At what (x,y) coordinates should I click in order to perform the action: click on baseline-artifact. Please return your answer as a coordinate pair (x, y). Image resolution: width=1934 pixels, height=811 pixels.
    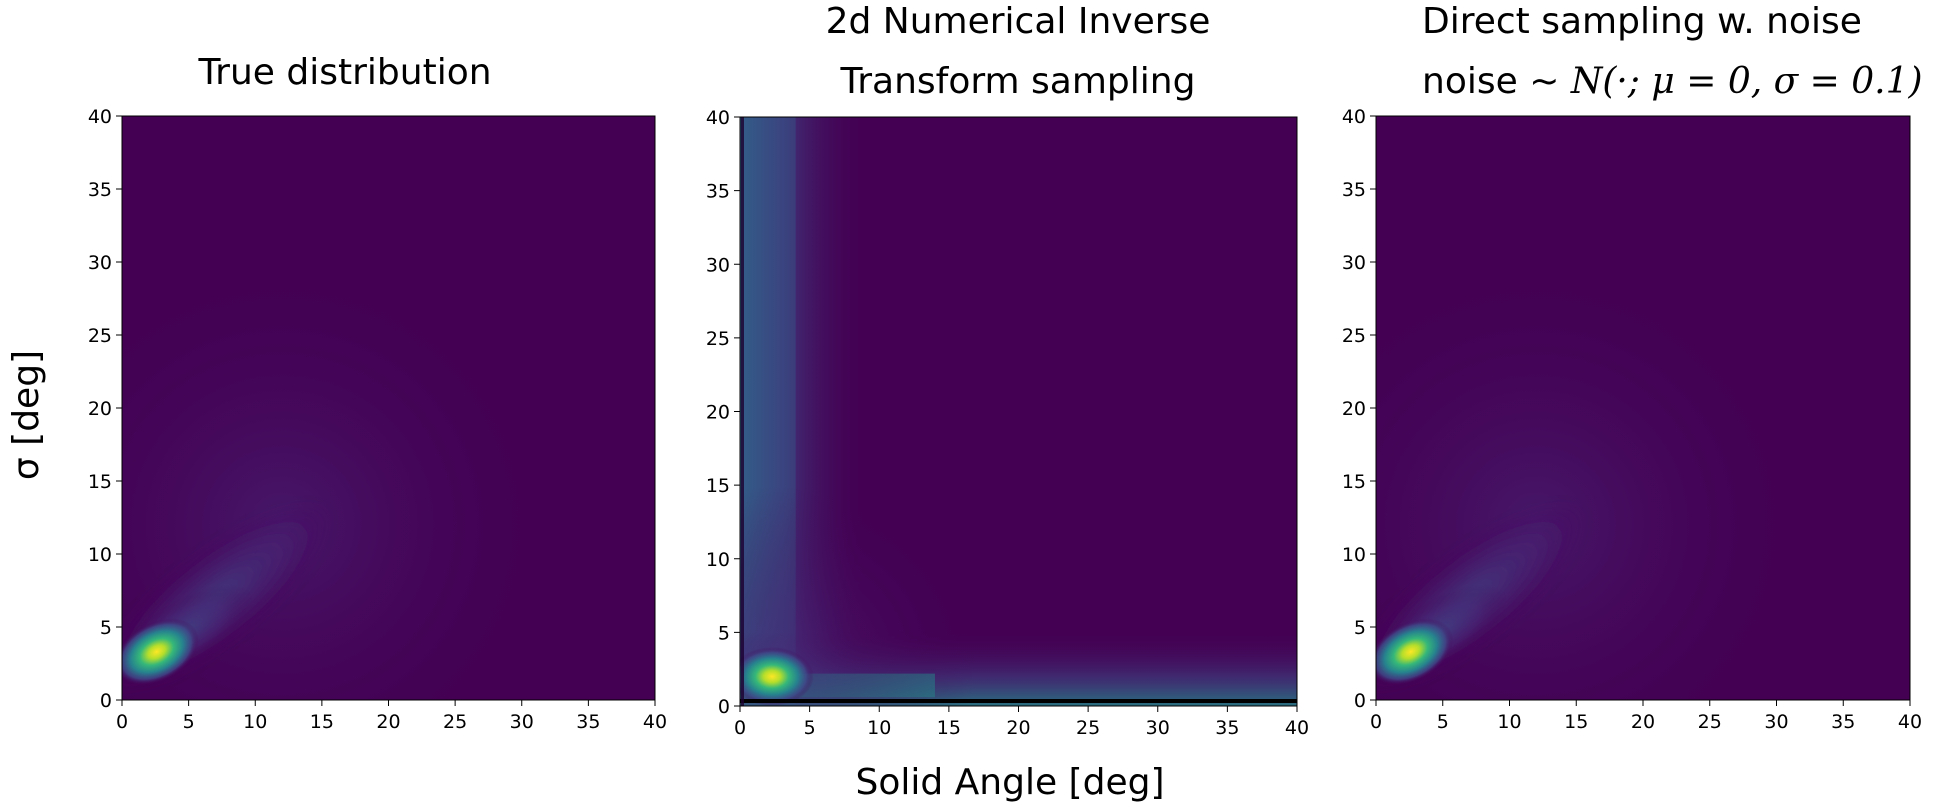
    Looking at the image, I should click on (1018, 701).